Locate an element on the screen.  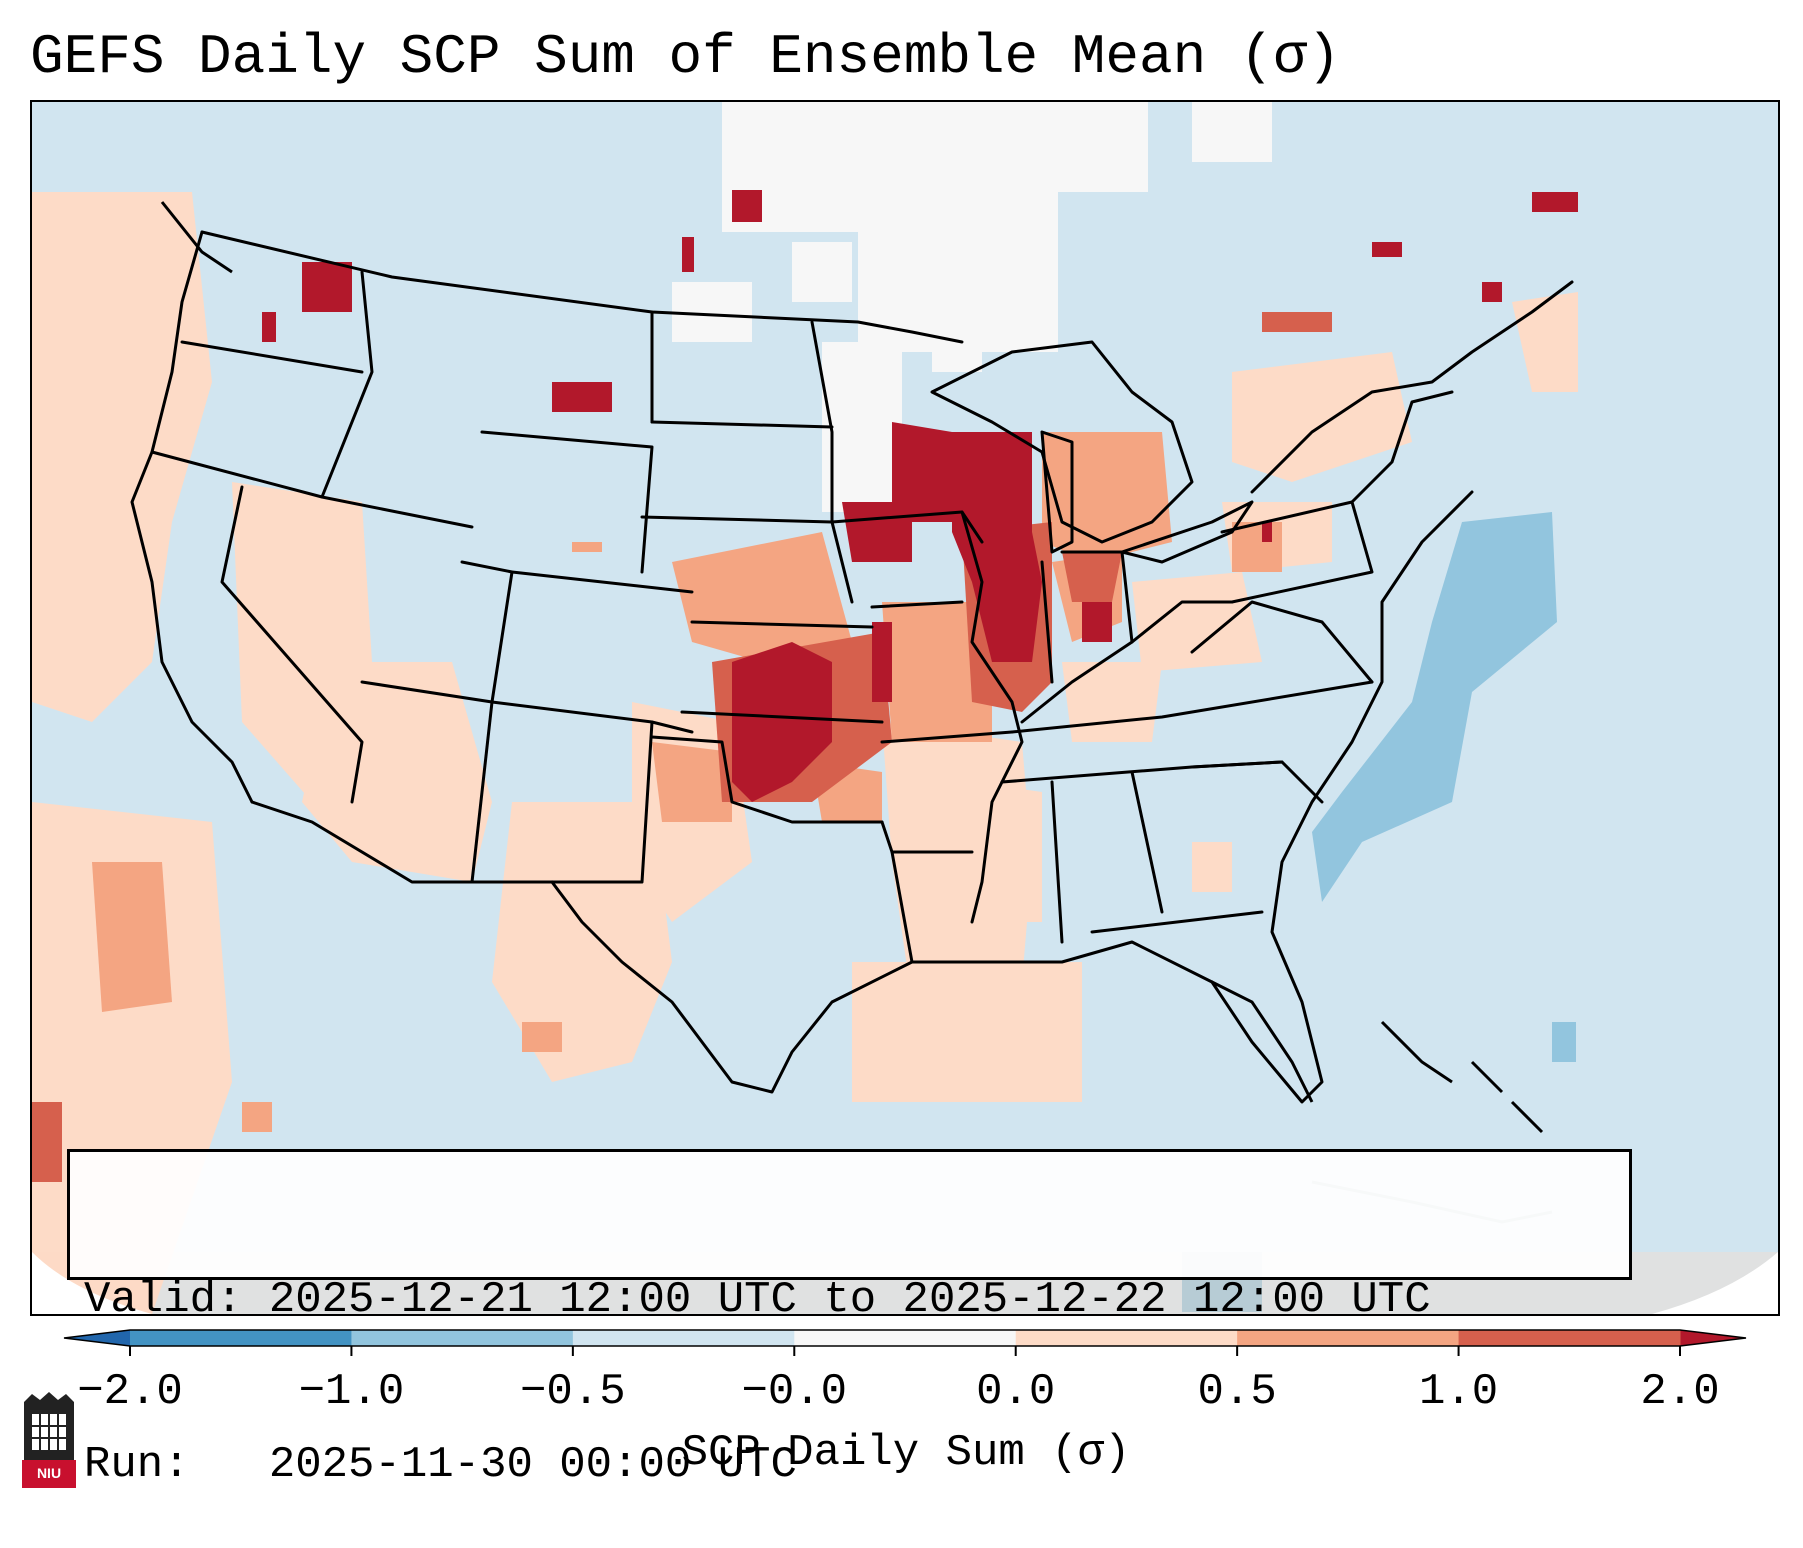
colorbar-label: SCP Daily Sum (σ) is located at coordinates (906, 1453).